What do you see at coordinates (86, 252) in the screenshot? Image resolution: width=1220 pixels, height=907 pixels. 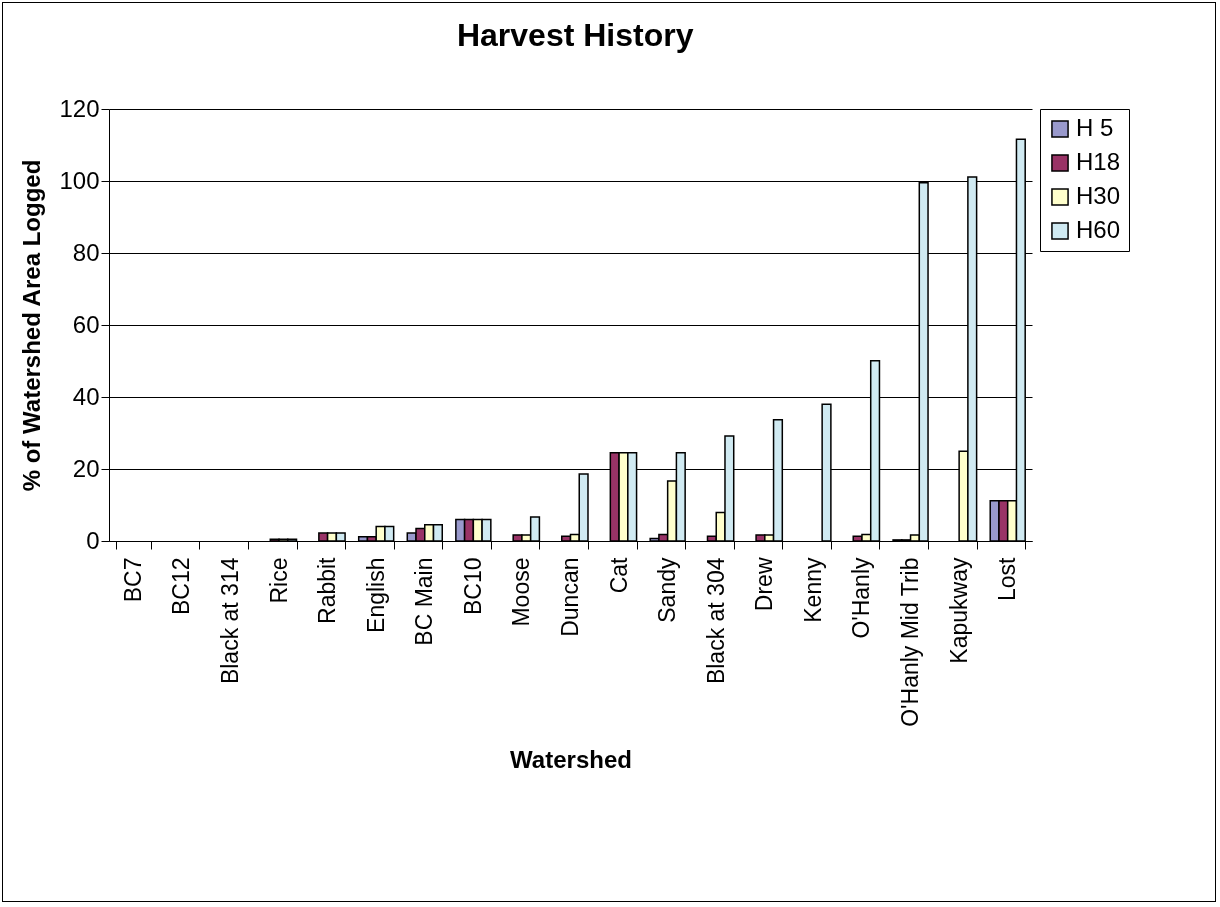 I see `y-tick-label: 80` at bounding box center [86, 252].